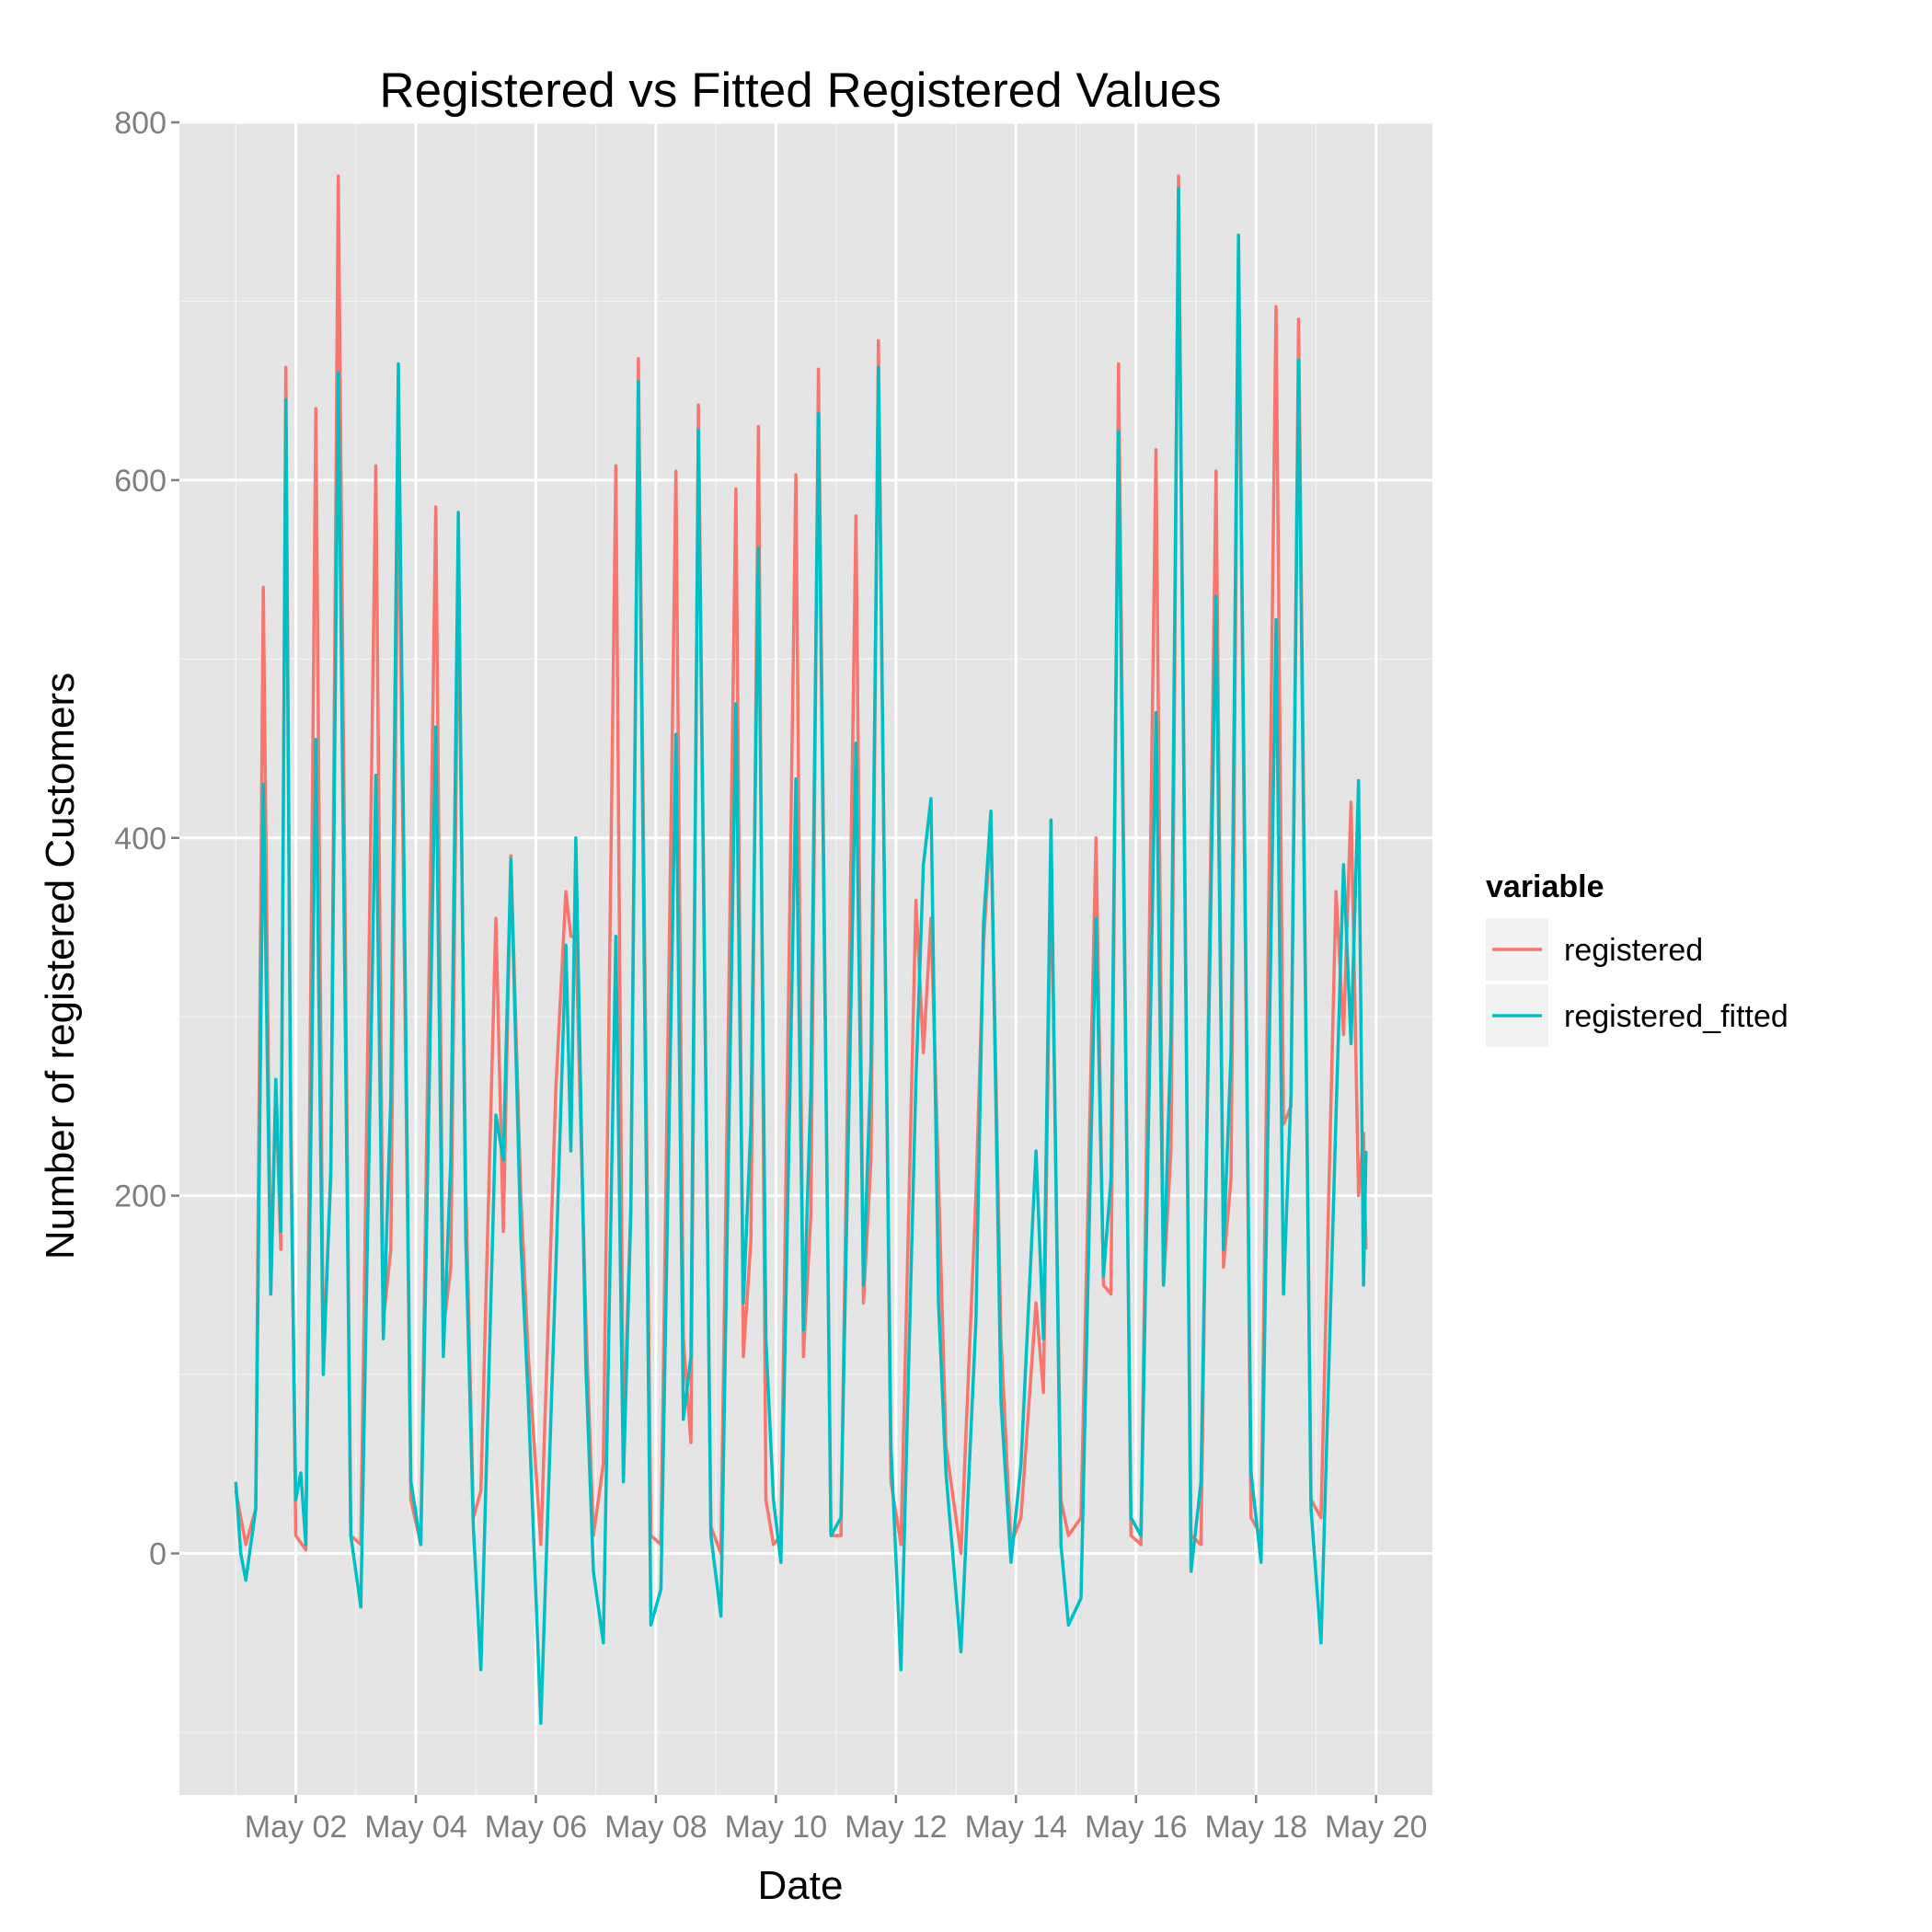 The width and height of the screenshot is (1932, 1932). What do you see at coordinates (896, 1827) in the screenshot?
I see `x-tick-label: May 12` at bounding box center [896, 1827].